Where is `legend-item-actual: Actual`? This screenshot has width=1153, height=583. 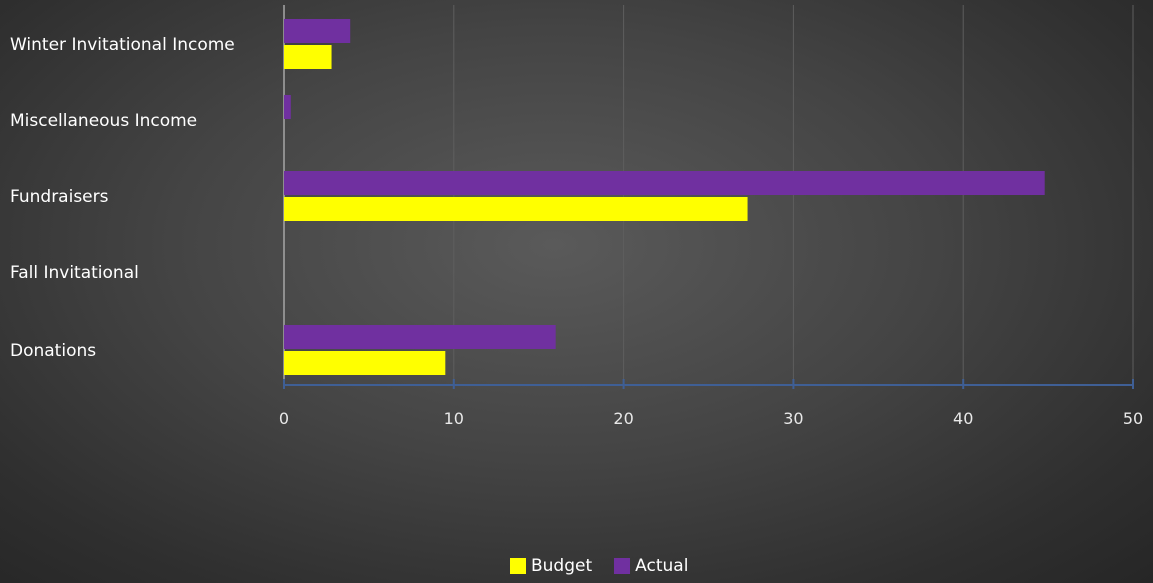 legend-item-actual: Actual is located at coordinates (651, 566).